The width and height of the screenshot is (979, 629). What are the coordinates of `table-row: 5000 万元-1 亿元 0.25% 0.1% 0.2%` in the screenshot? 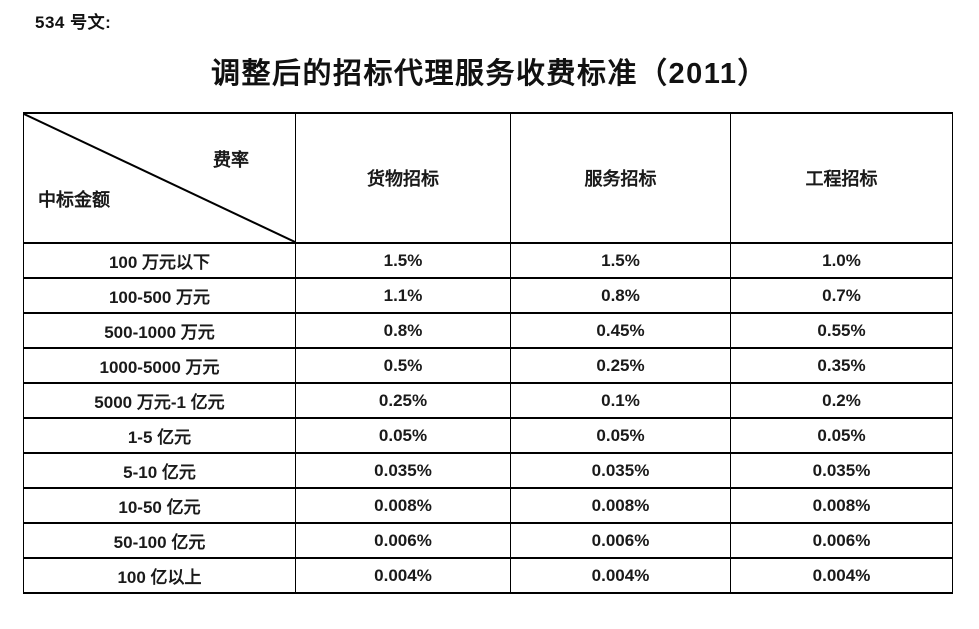 It's located at (488, 400).